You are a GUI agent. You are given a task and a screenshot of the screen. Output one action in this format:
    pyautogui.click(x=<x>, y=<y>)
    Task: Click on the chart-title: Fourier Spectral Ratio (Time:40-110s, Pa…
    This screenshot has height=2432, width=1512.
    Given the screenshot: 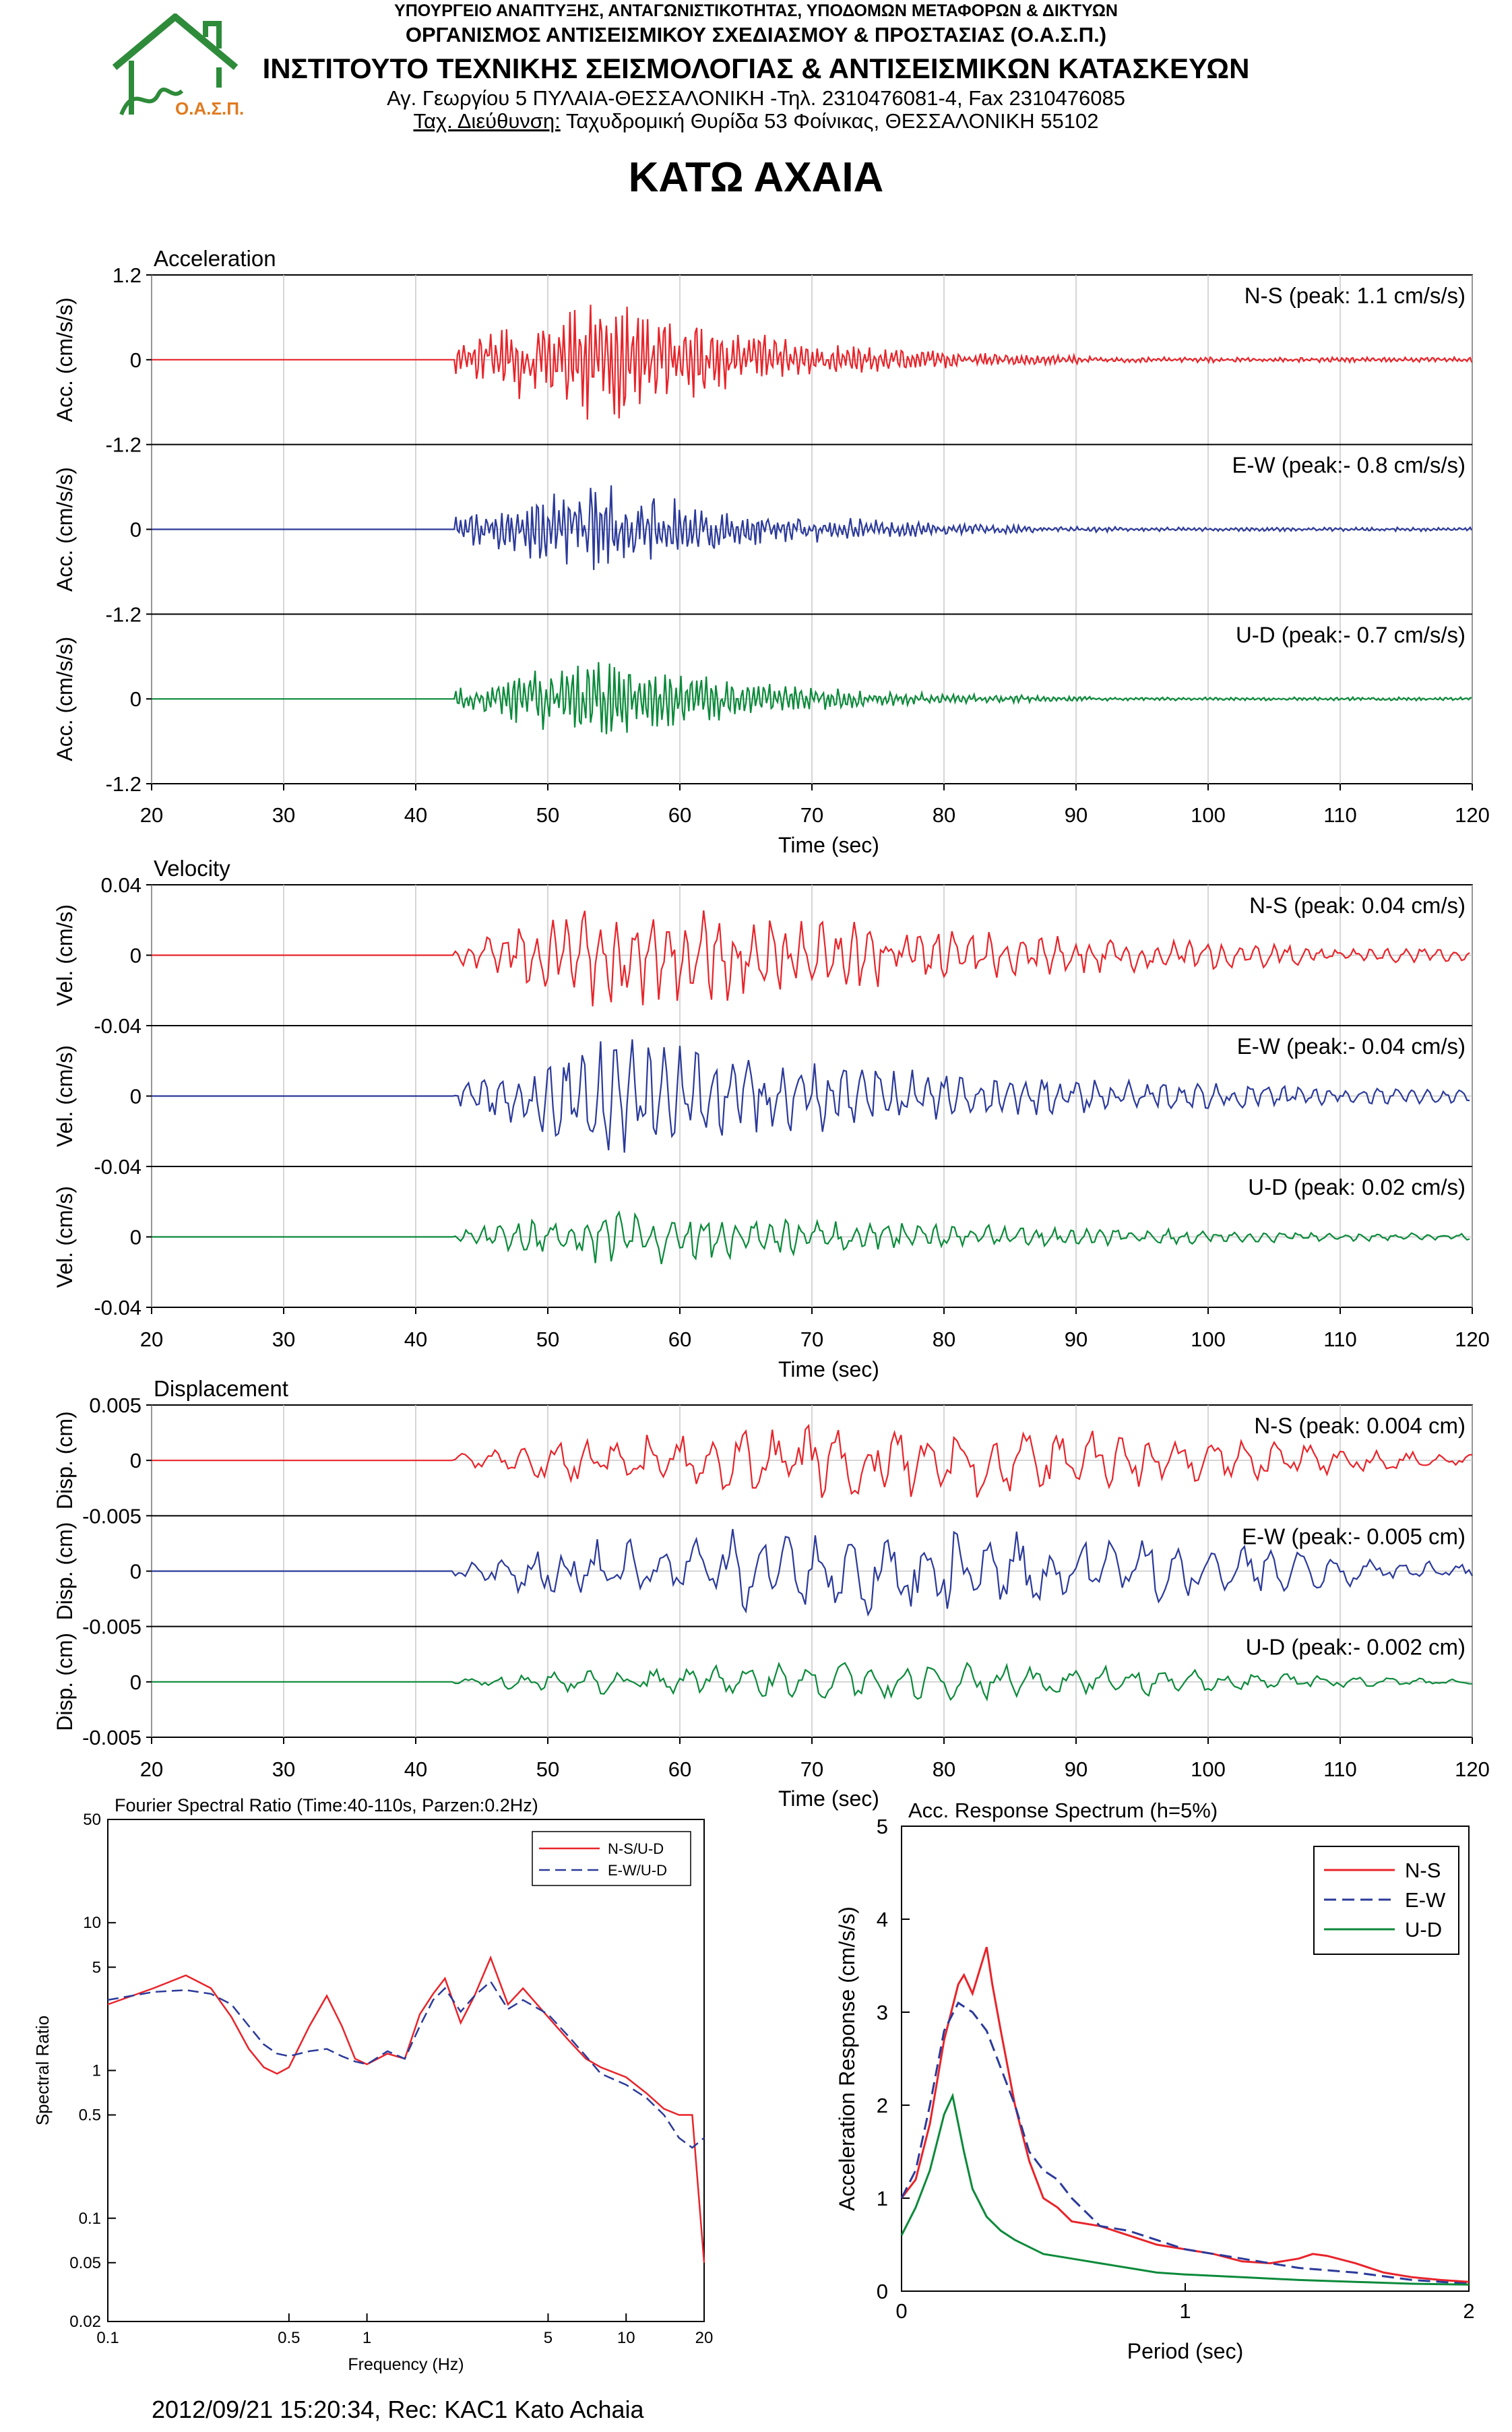 What is the action you would take?
    pyautogui.click(x=327, y=1805)
    